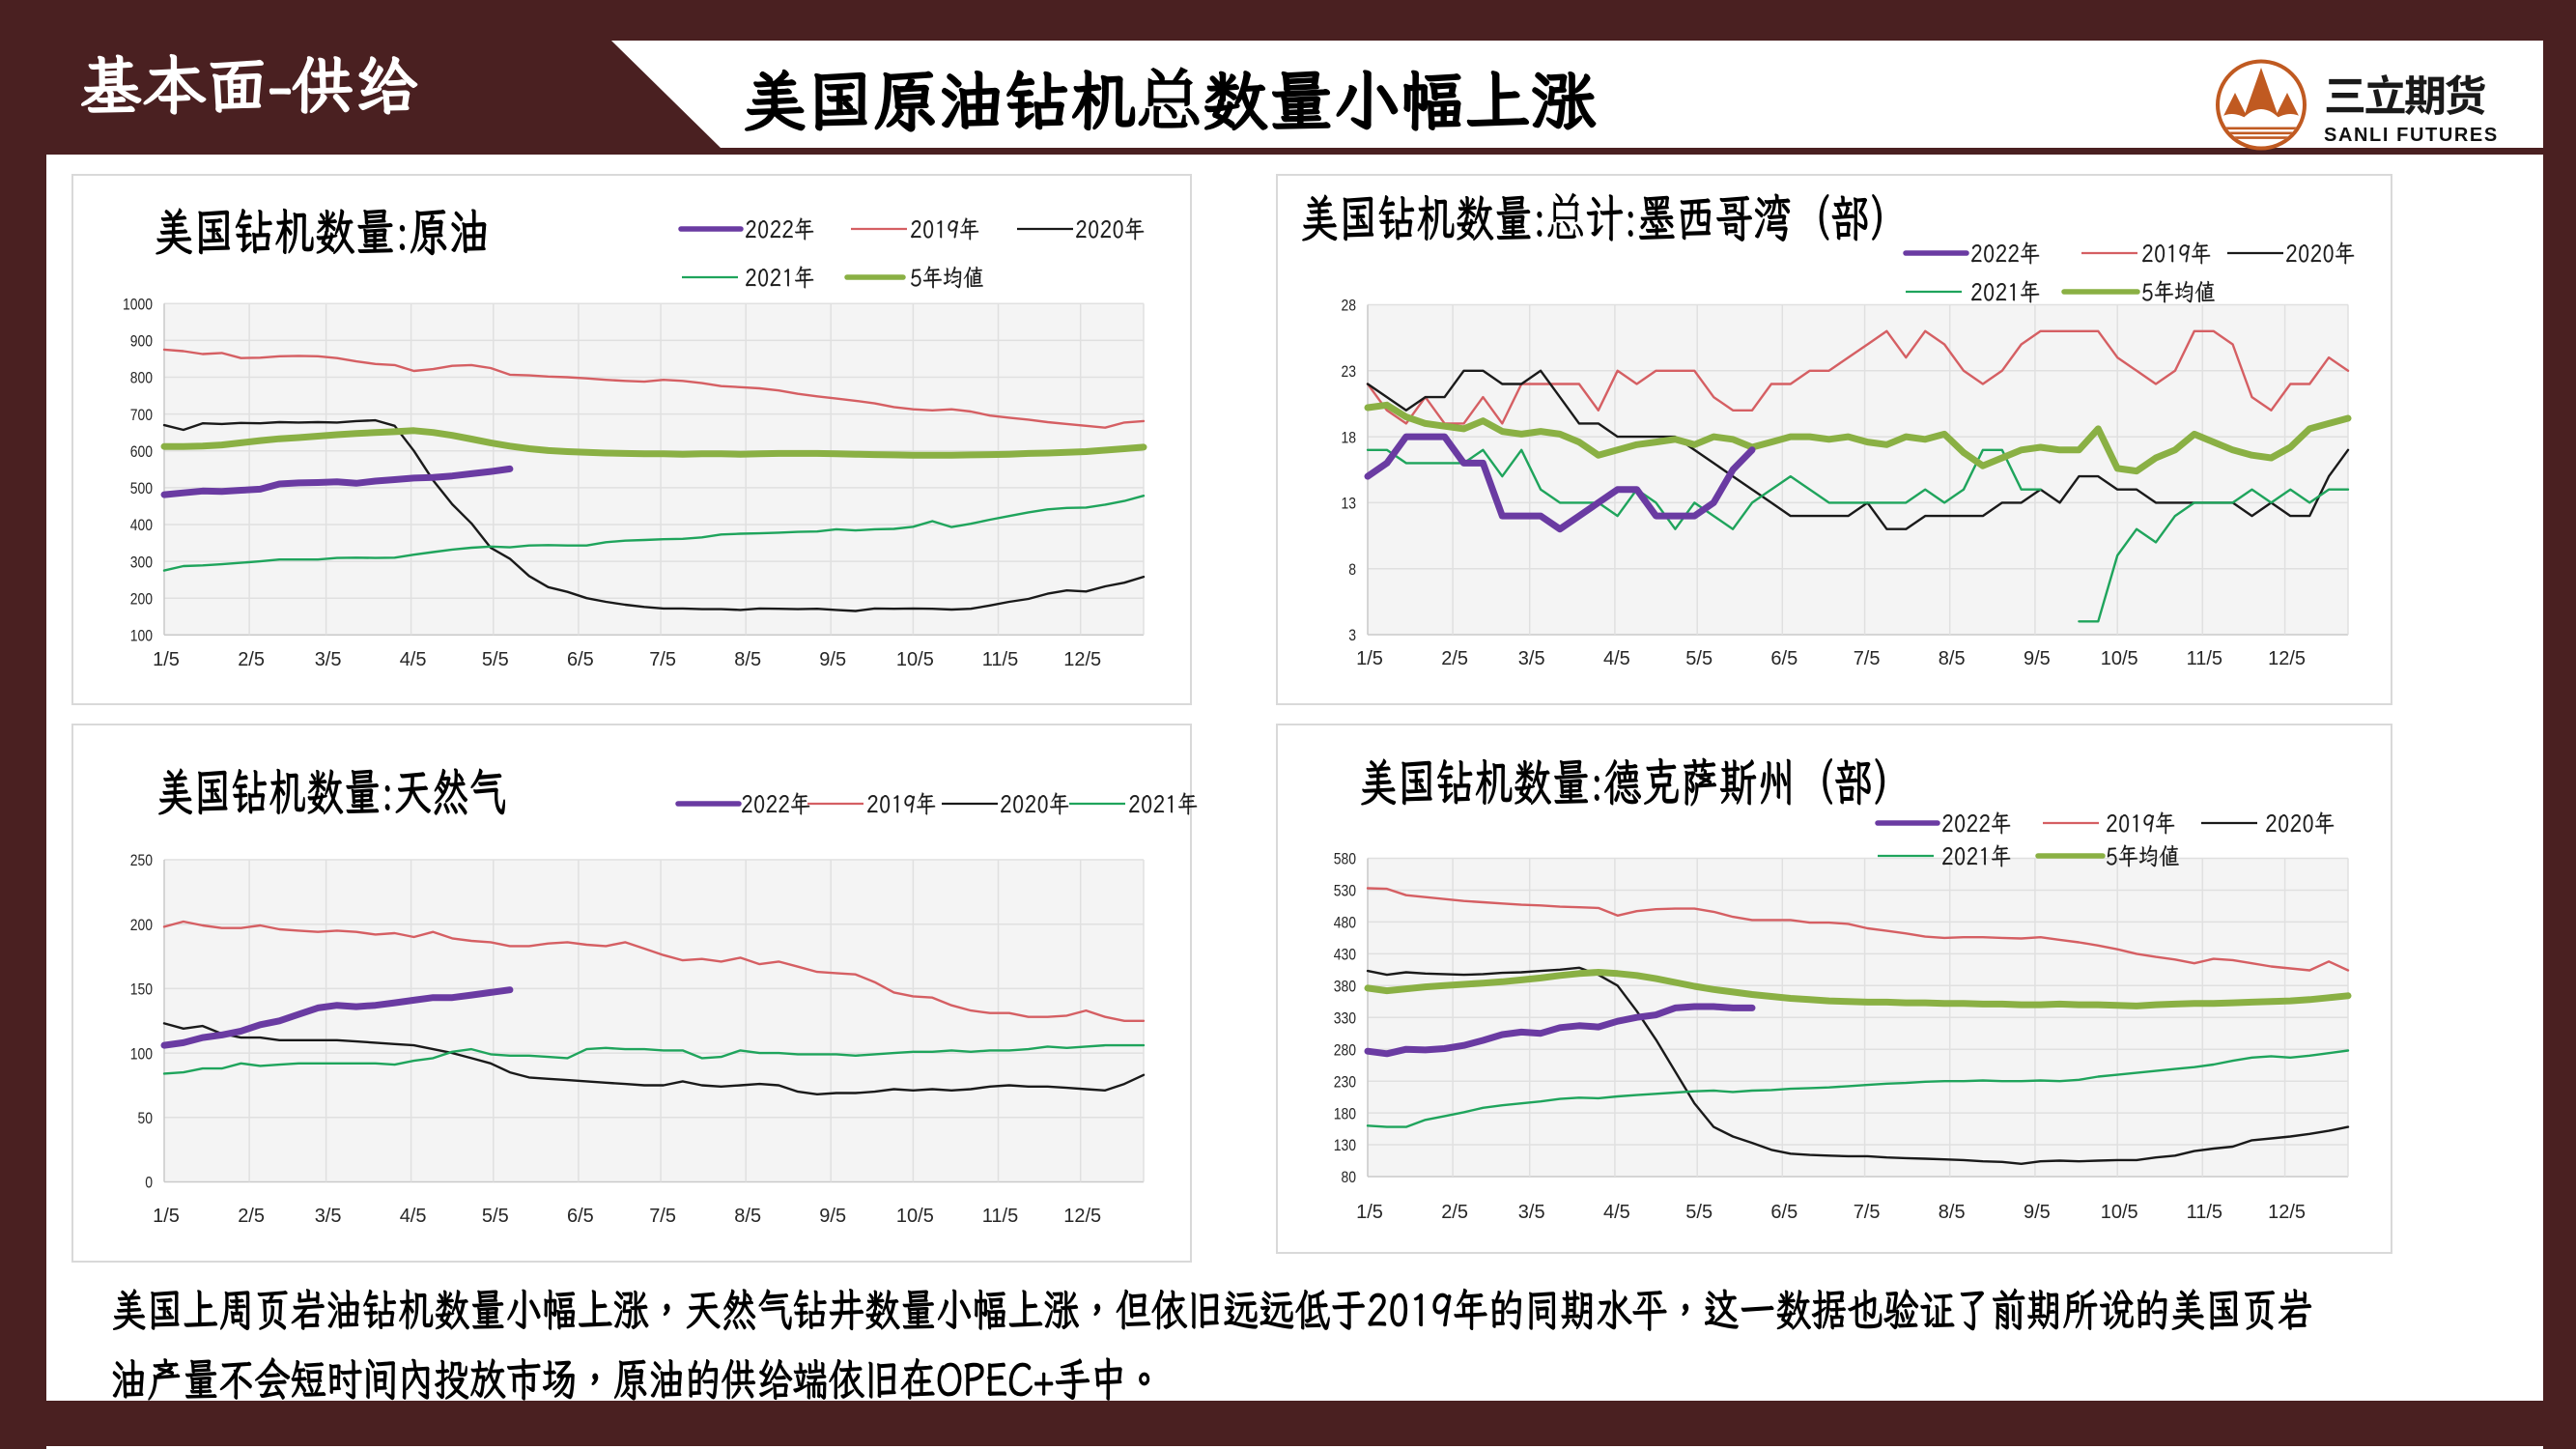 Image resolution: width=2576 pixels, height=1449 pixels. I want to click on svg-text: 0, so click(149, 1183).